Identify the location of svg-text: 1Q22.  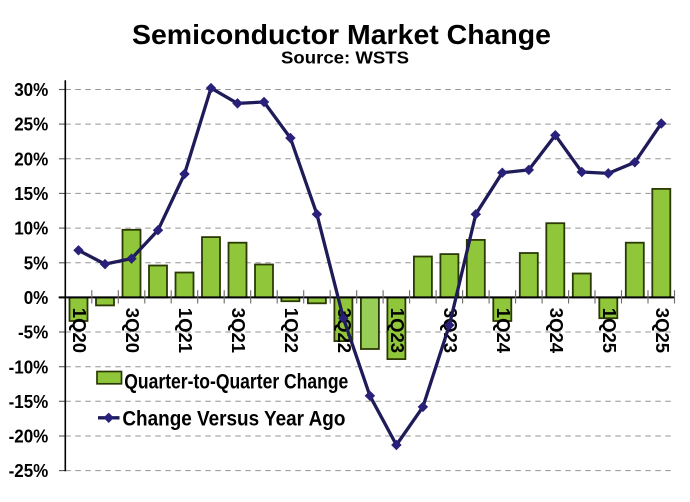
(291, 330).